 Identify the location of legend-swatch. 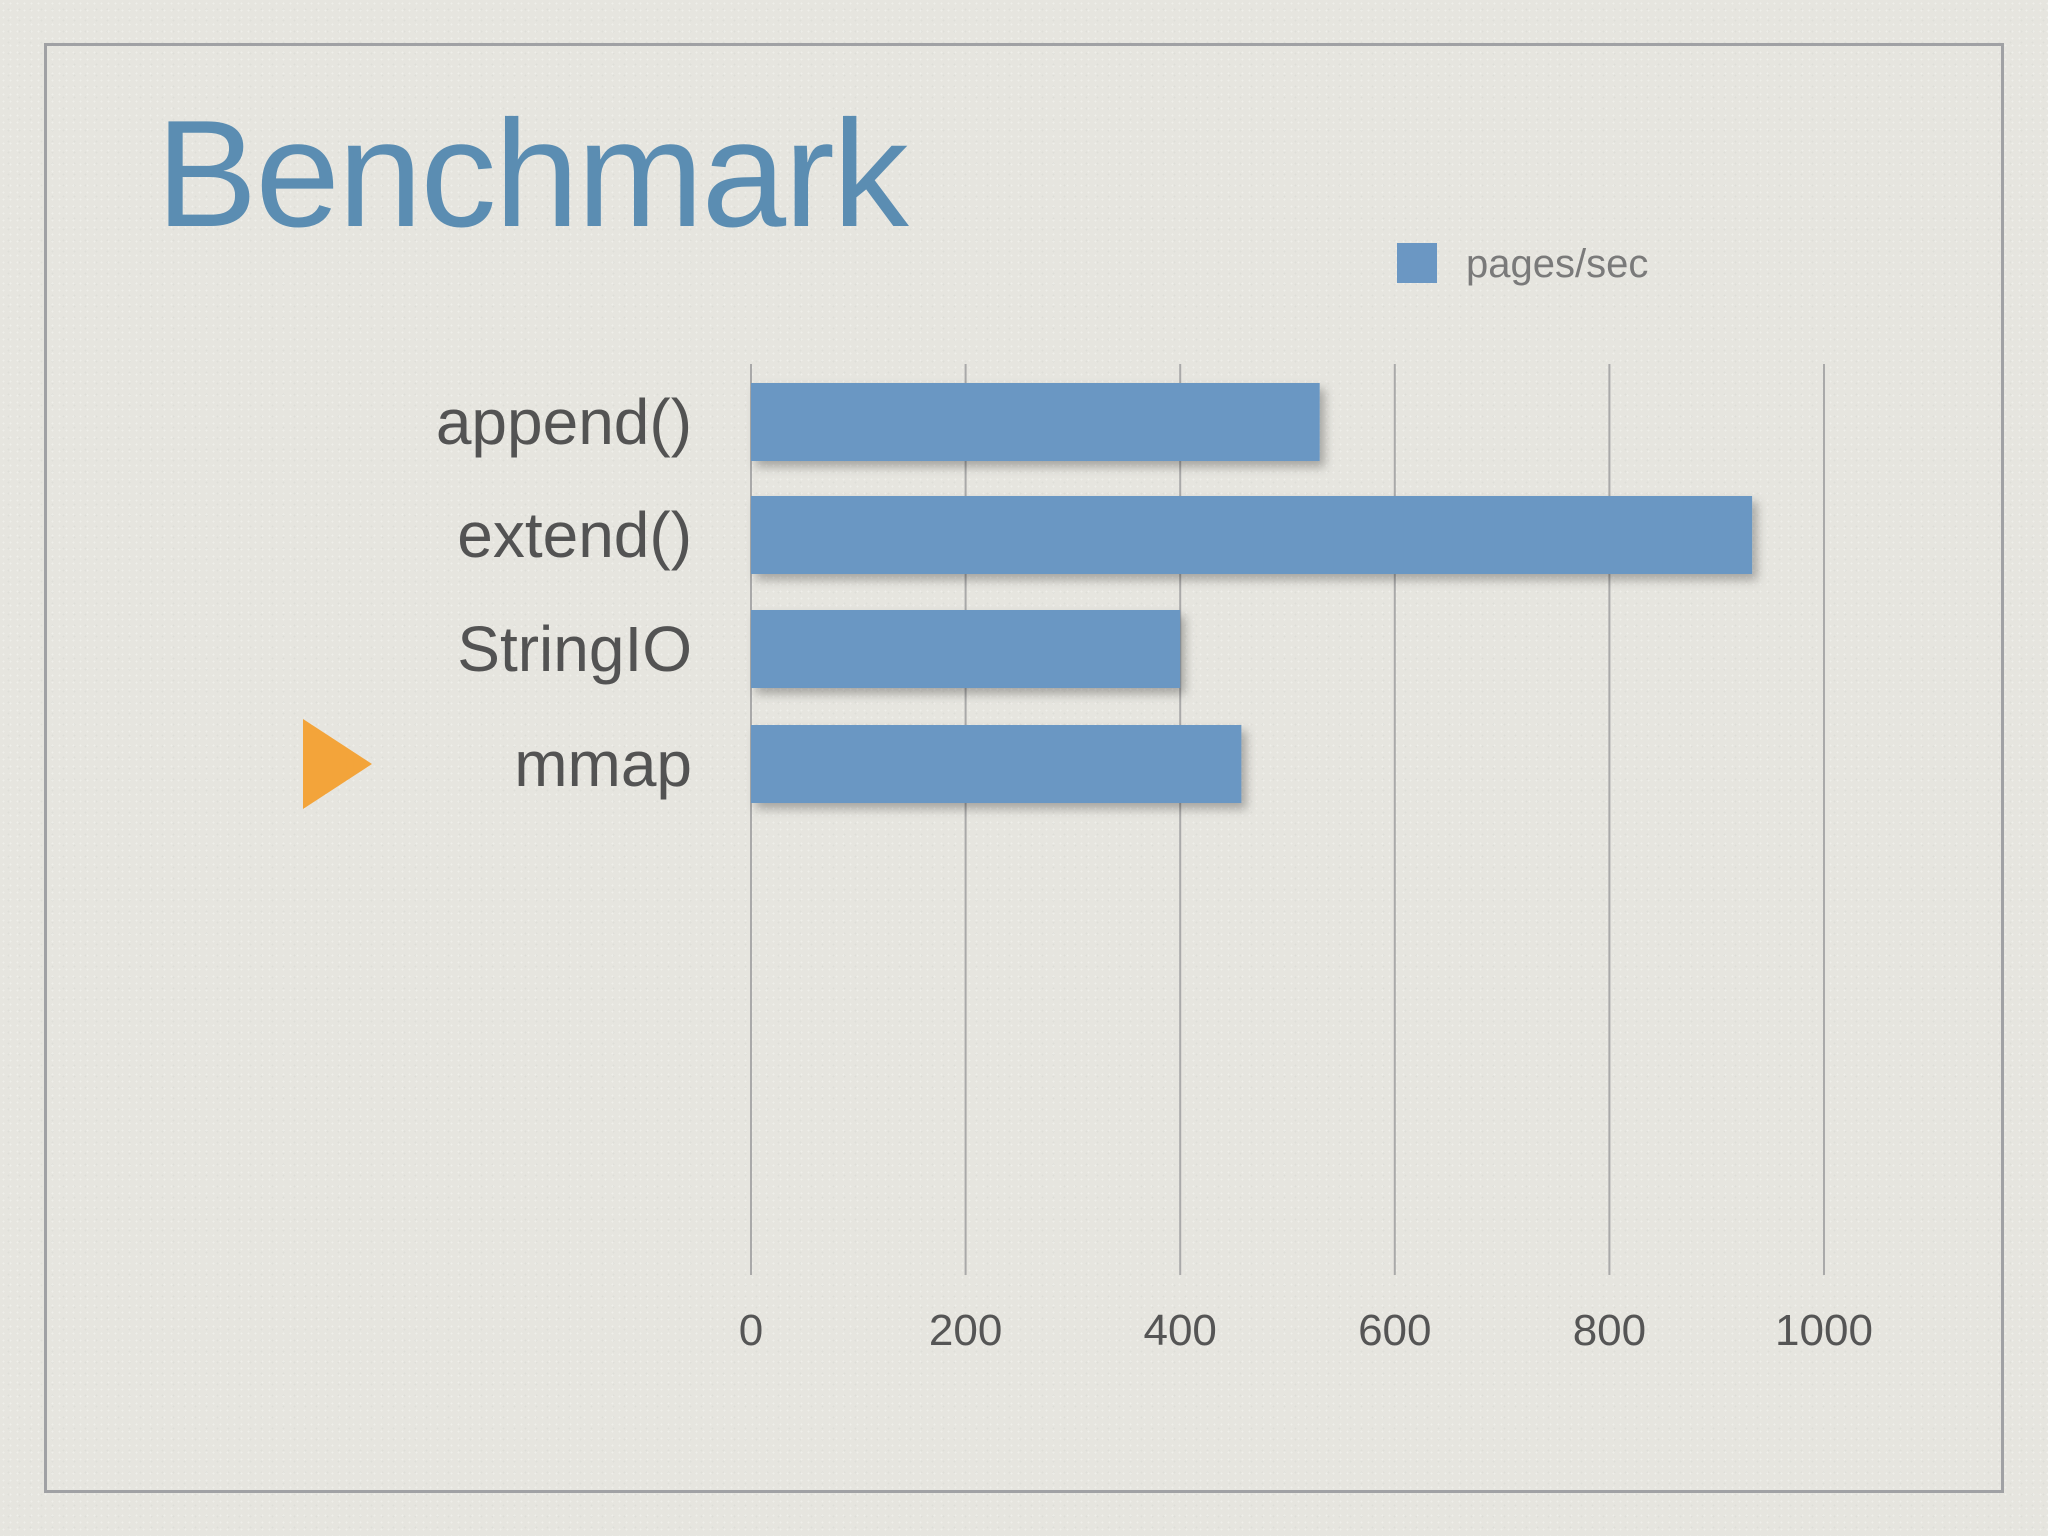
(1417, 263).